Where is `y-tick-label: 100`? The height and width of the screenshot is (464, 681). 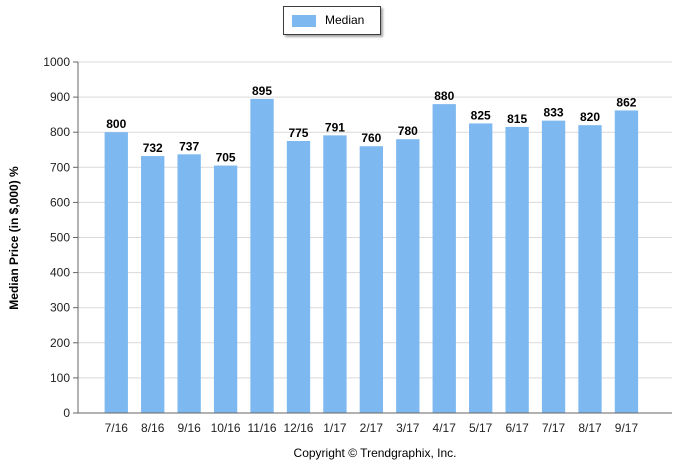 y-tick-label: 100 is located at coordinates (60, 378).